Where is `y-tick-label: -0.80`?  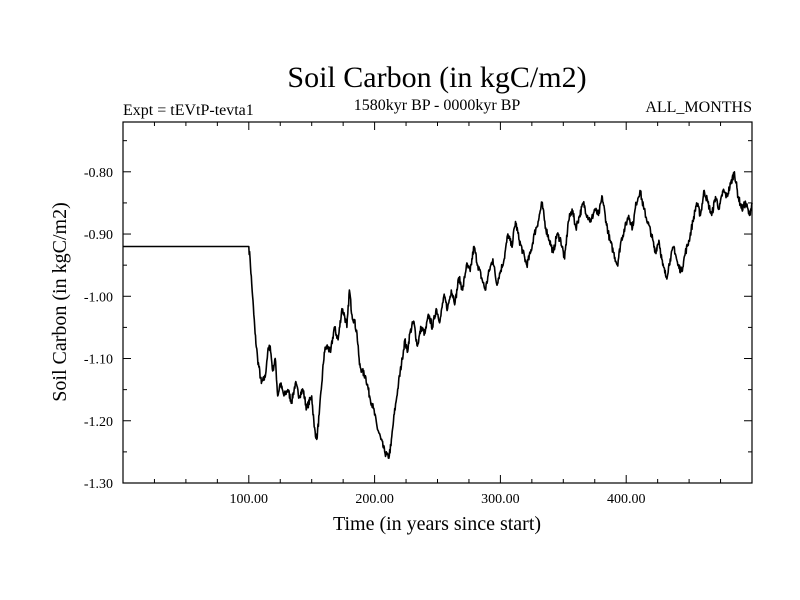
y-tick-label: -0.80 is located at coordinates (98, 173).